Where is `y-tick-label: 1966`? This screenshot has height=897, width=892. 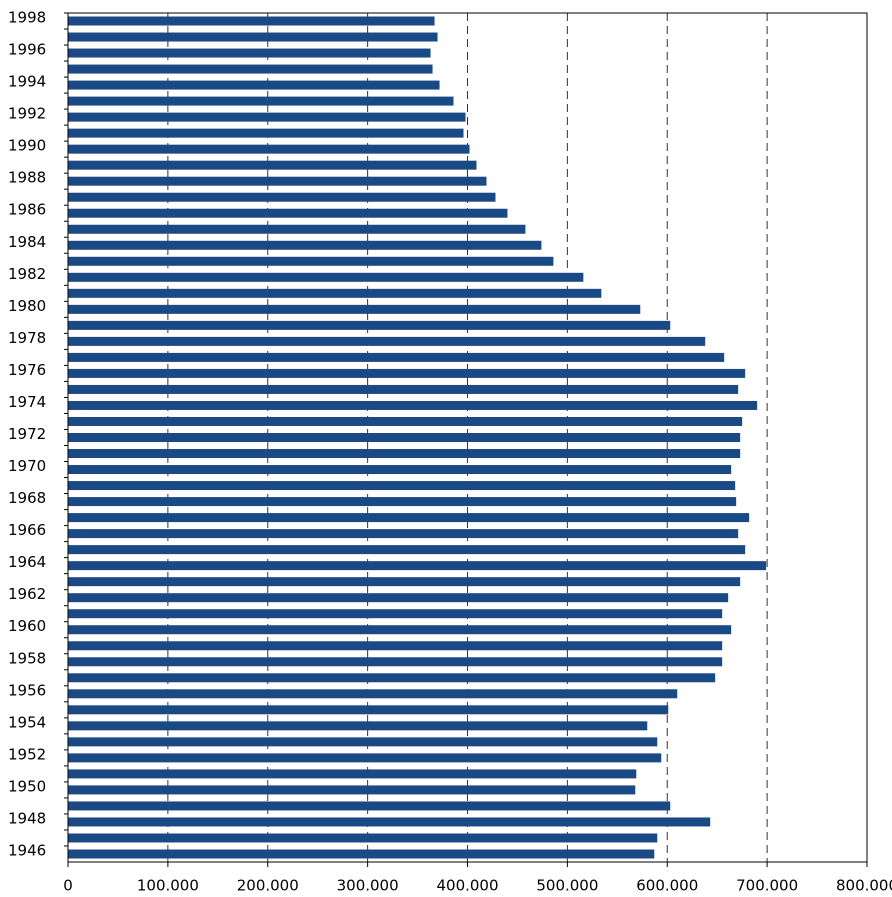 y-tick-label: 1966 is located at coordinates (27, 530).